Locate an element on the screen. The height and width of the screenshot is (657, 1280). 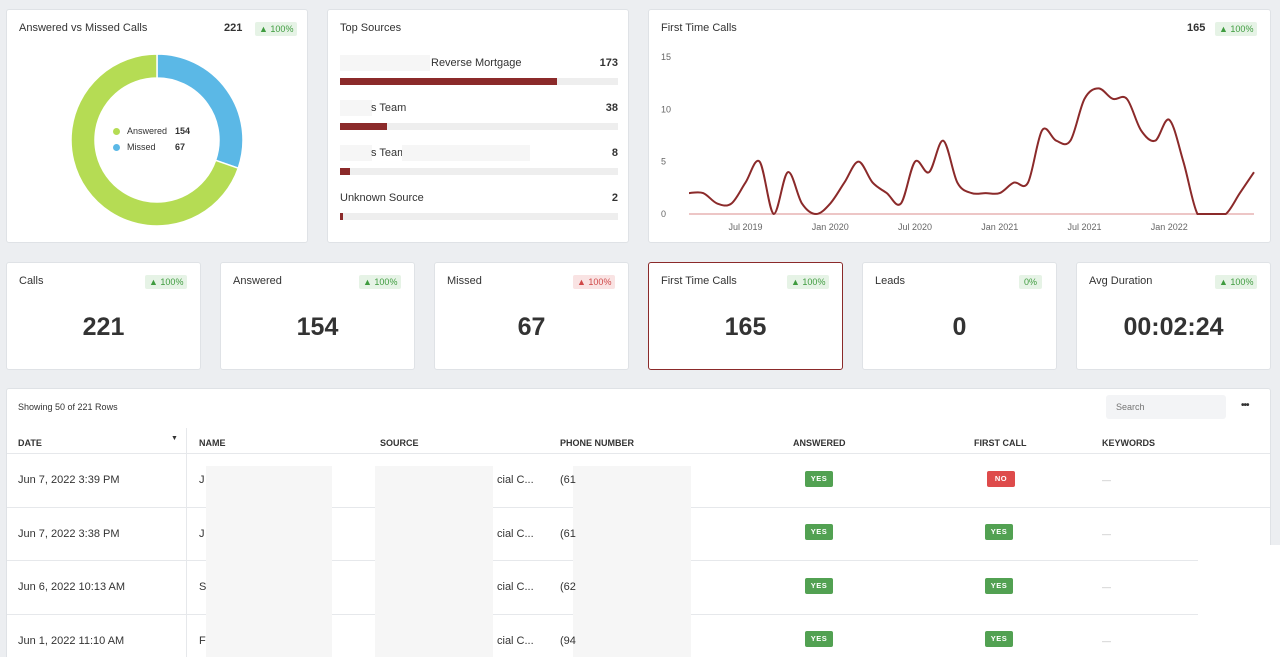
kpi-value: 67 is located at coordinates (531, 327).